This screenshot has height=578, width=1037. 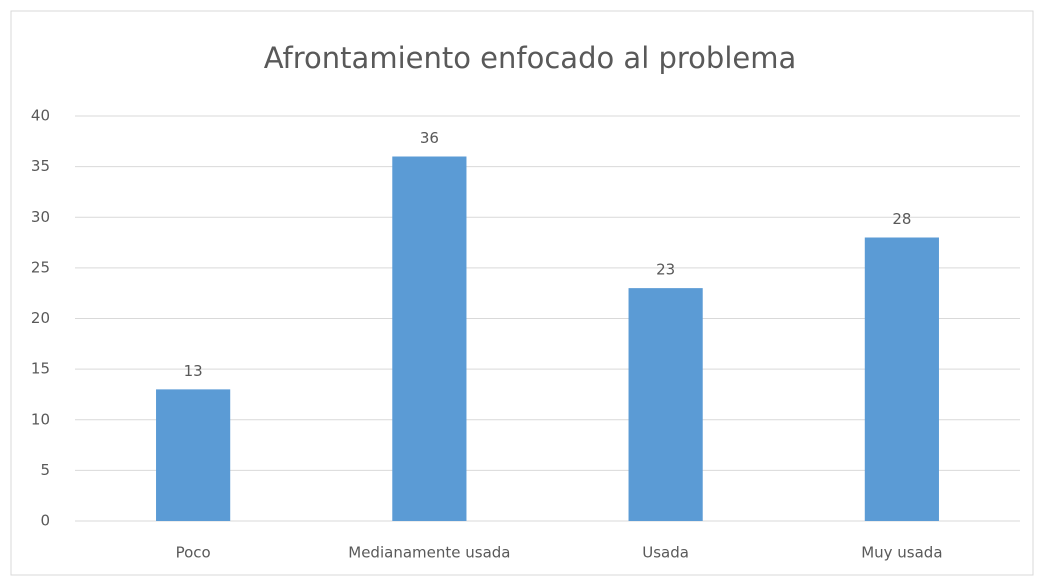 What do you see at coordinates (40, 369) in the screenshot?
I see `y-tick-label: 15` at bounding box center [40, 369].